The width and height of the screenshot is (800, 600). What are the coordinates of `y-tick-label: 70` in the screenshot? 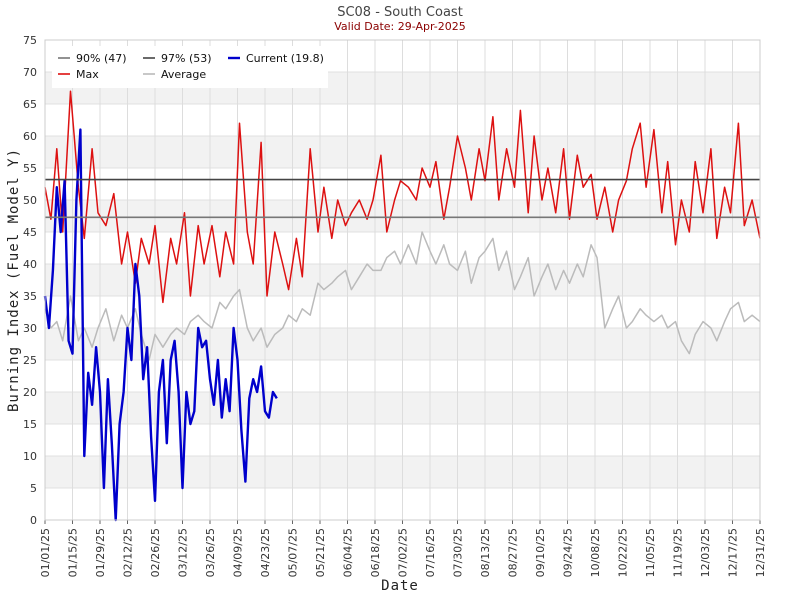 It's located at (30, 72).